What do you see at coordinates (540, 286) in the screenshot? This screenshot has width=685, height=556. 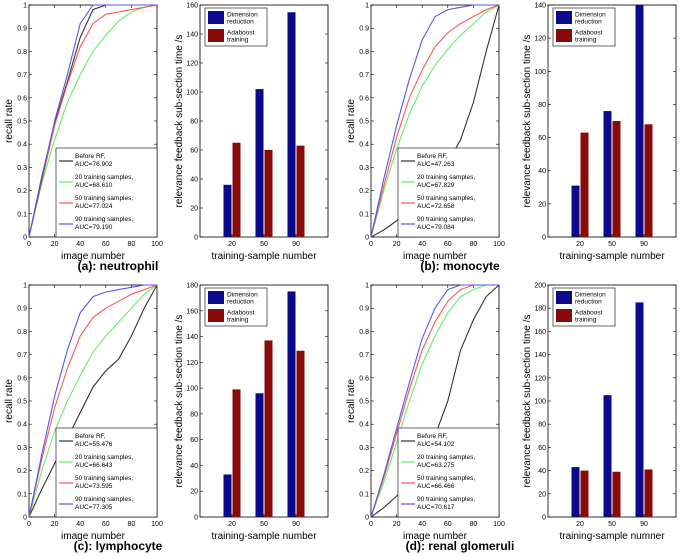 I see `y-tick-label: 200` at bounding box center [540, 286].